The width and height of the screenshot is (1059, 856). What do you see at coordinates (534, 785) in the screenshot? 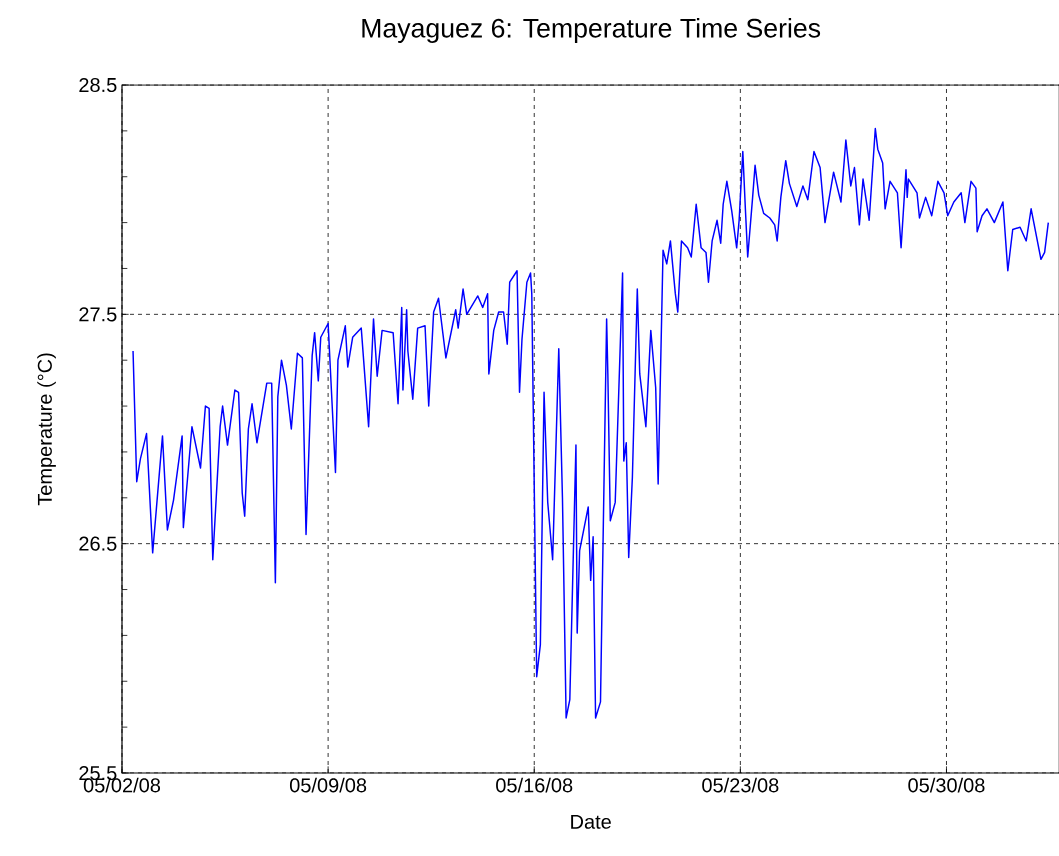
I see `x-tick-label: 05/16/08` at bounding box center [534, 785].